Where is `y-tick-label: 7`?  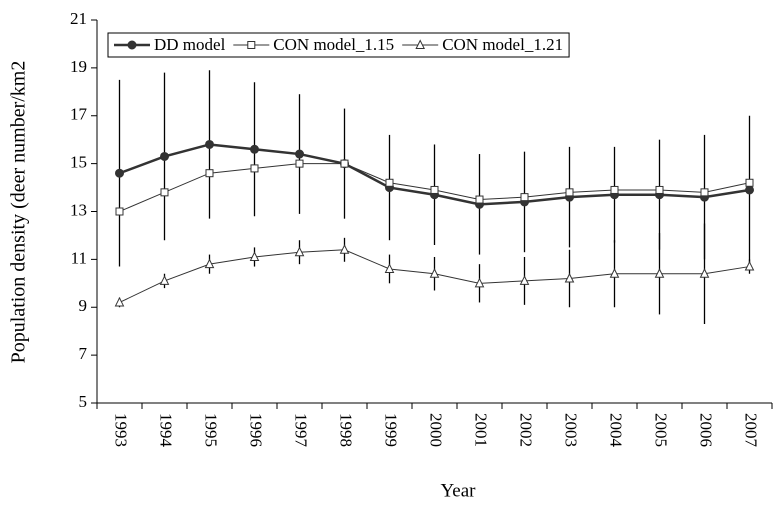 y-tick-label: 7 is located at coordinates (83, 353).